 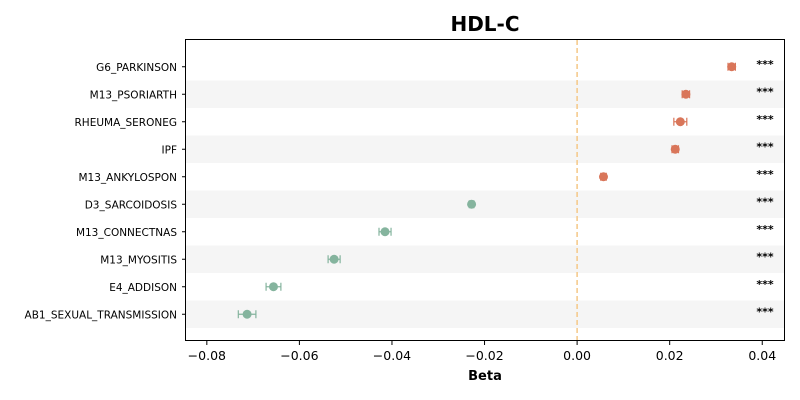 I want to click on y-tick-label: E4_ADDISON, so click(x=143, y=288).